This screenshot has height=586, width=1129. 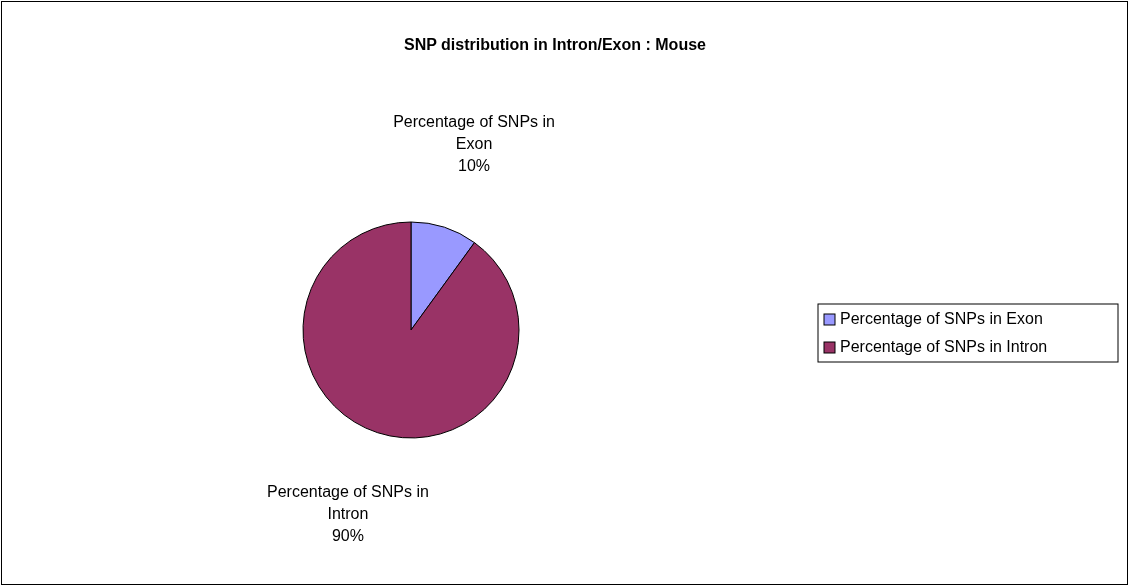 I want to click on pie-slice, so click(x=411, y=330).